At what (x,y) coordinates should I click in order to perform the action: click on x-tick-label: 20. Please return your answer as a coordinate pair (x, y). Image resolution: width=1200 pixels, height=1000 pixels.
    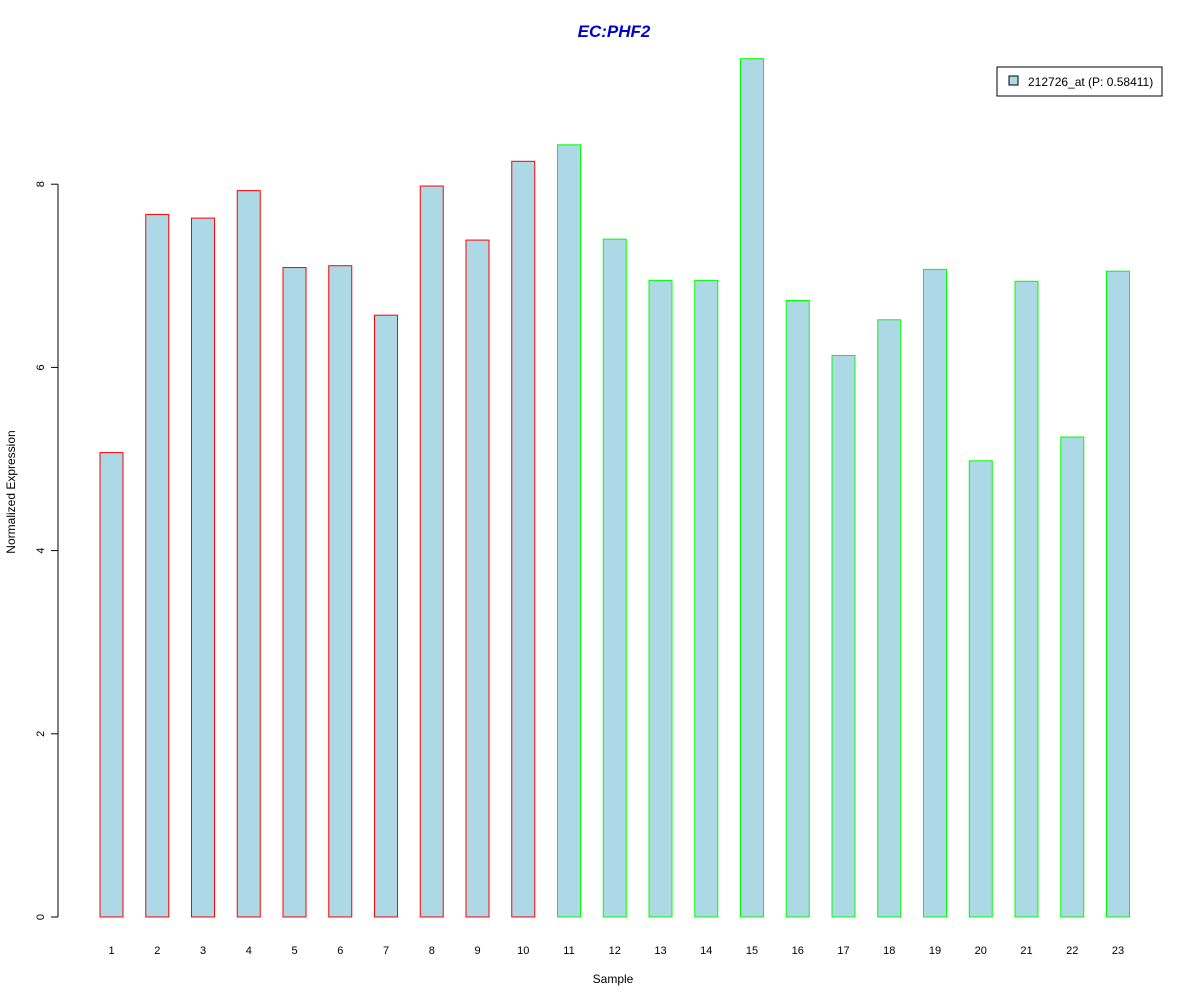
    Looking at the image, I should click on (981, 951).